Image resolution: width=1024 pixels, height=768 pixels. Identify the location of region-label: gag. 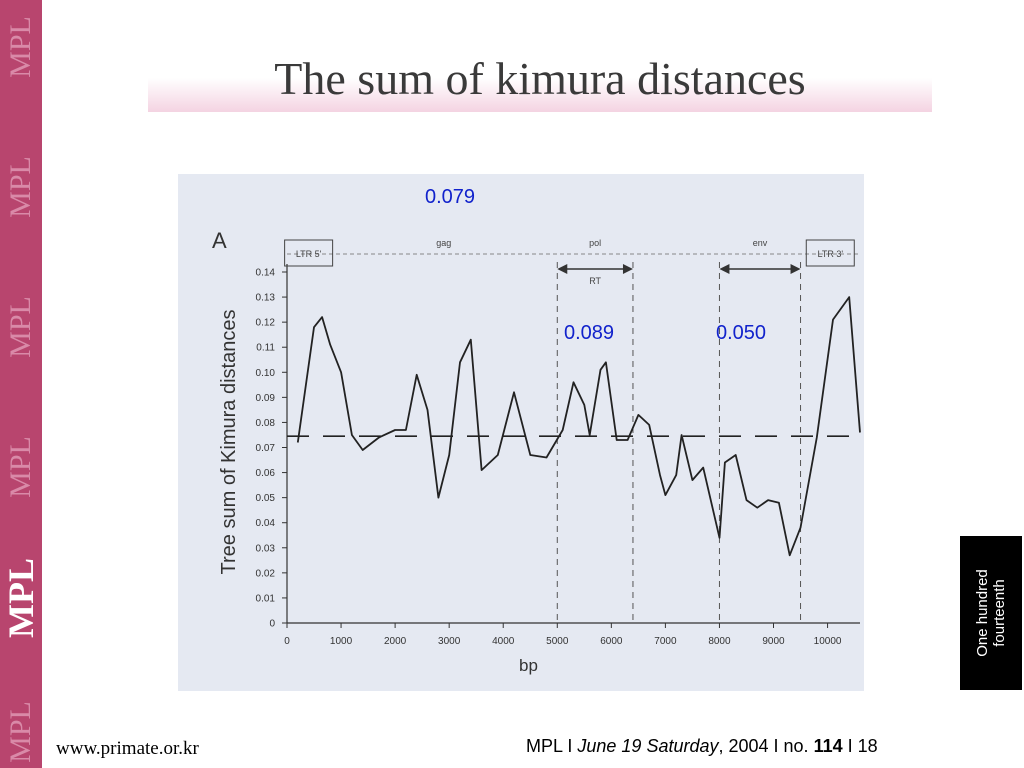
(443, 243).